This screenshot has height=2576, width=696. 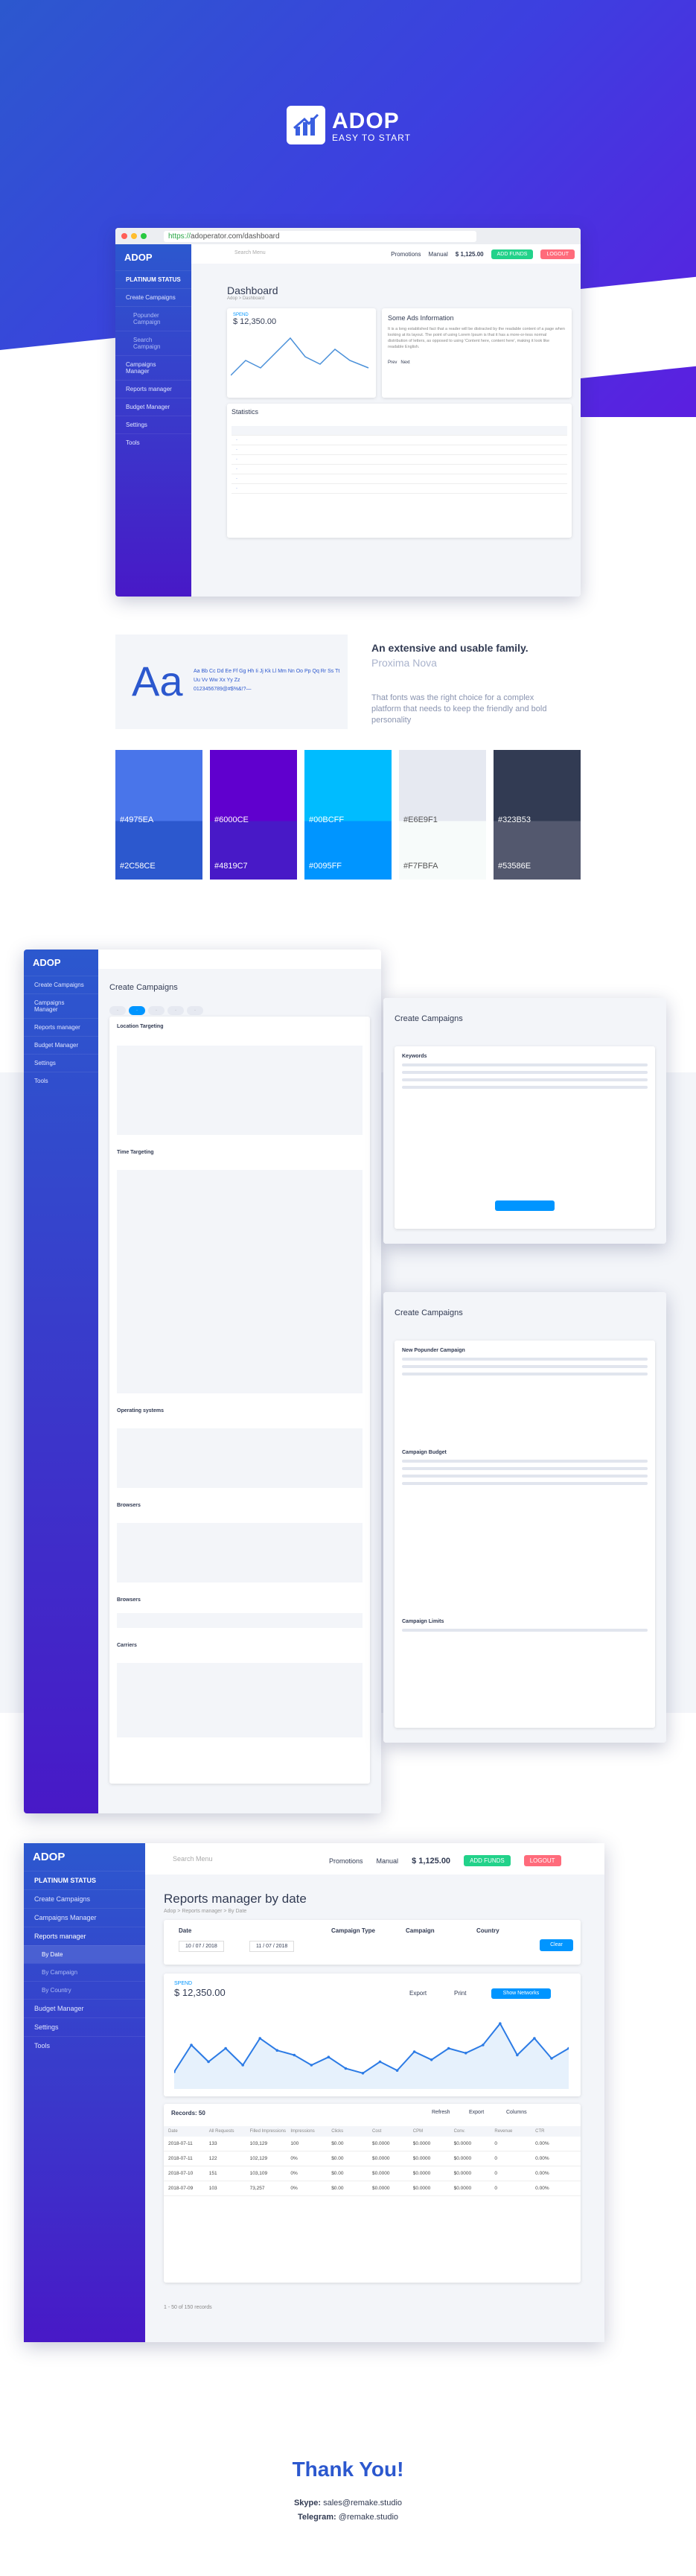 I want to click on sidebar-sub-bydate: By Date, so click(x=84, y=1954).